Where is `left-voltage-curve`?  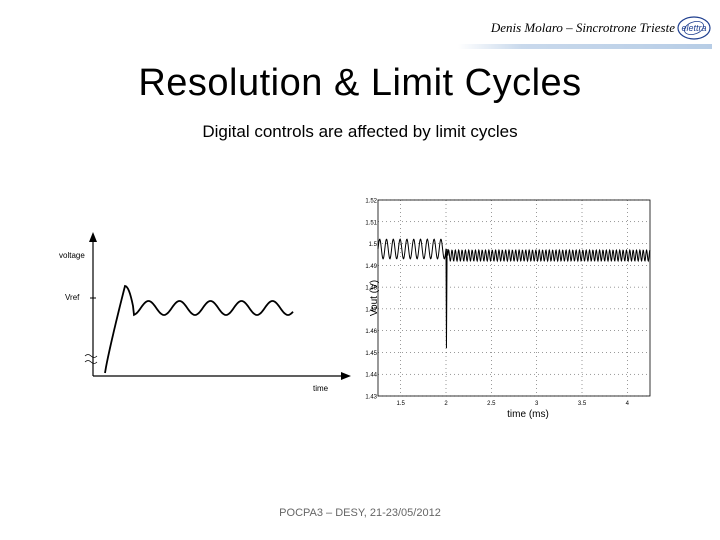
left-voltage-curve is located at coordinates (199, 329).